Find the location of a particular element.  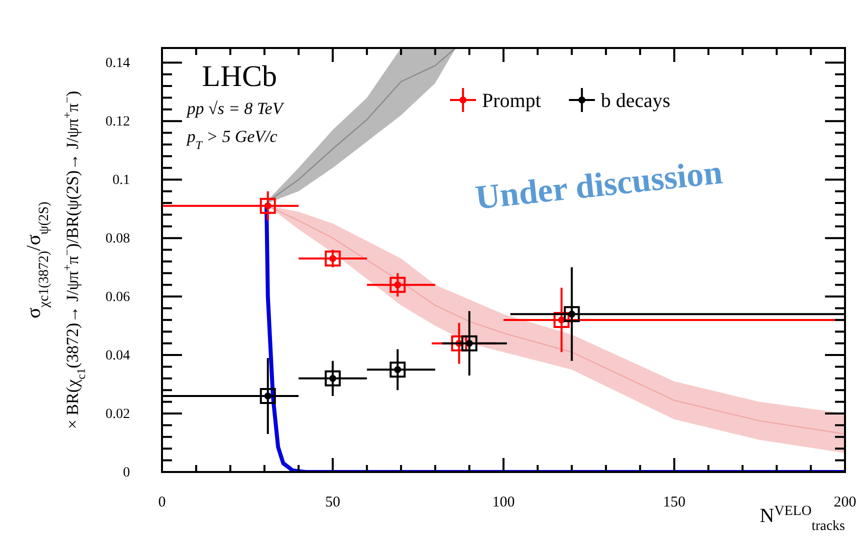

annotation: p$_{T}$ > 5 GeV/c is located at coordinates (232, 139).